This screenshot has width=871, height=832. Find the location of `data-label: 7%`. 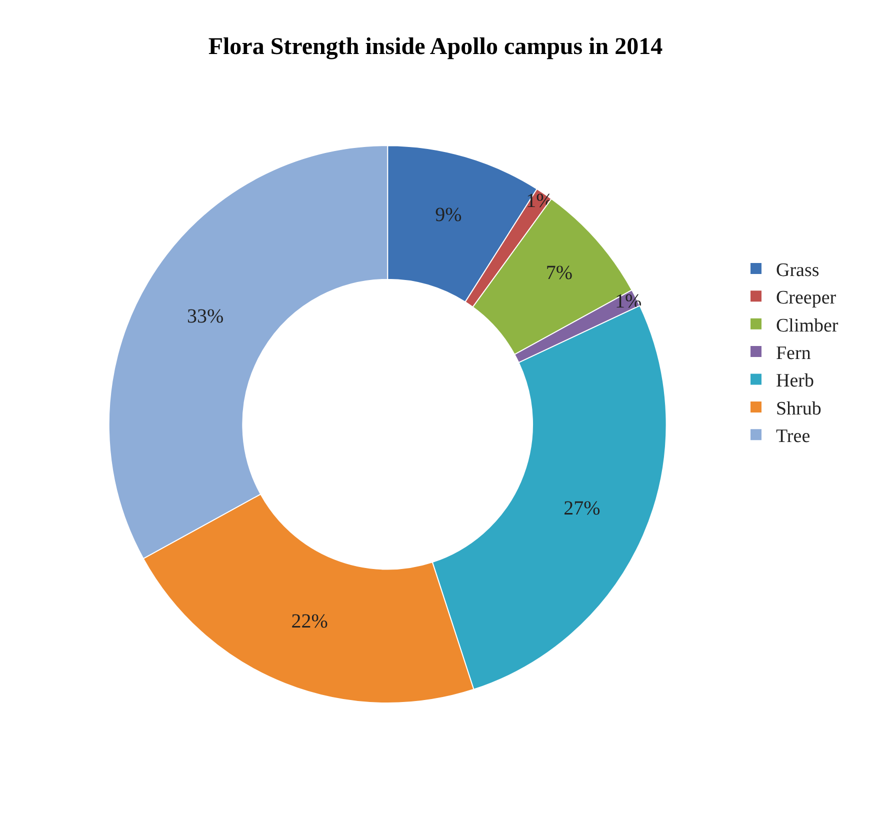

data-label: 7% is located at coordinates (559, 273).